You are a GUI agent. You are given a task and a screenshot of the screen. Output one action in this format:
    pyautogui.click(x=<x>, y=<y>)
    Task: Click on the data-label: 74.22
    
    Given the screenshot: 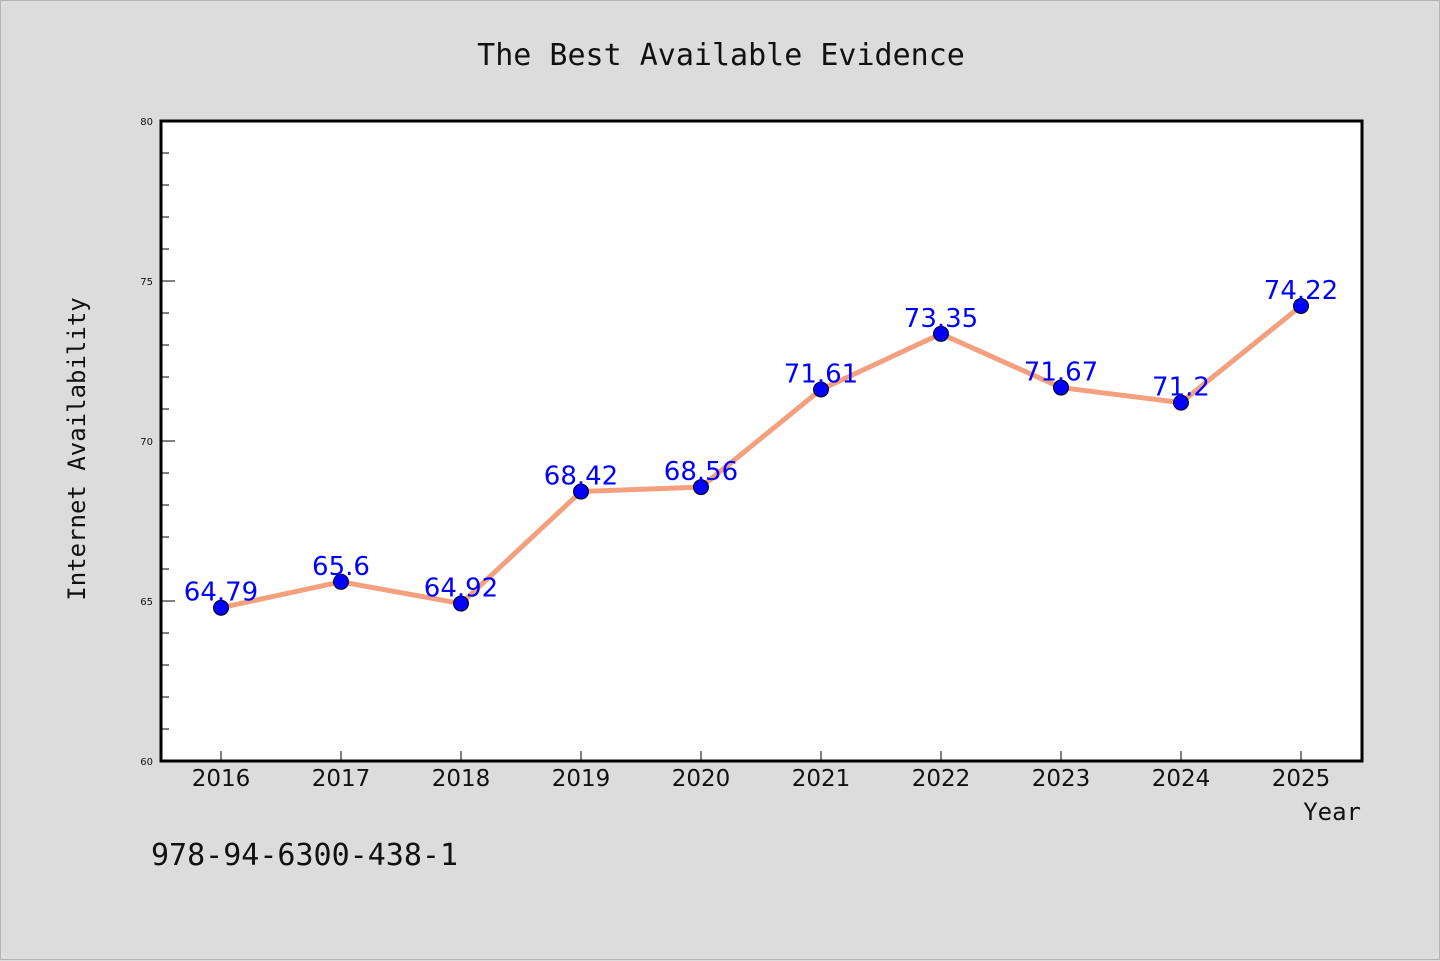 What is the action you would take?
    pyautogui.click(x=1301, y=291)
    